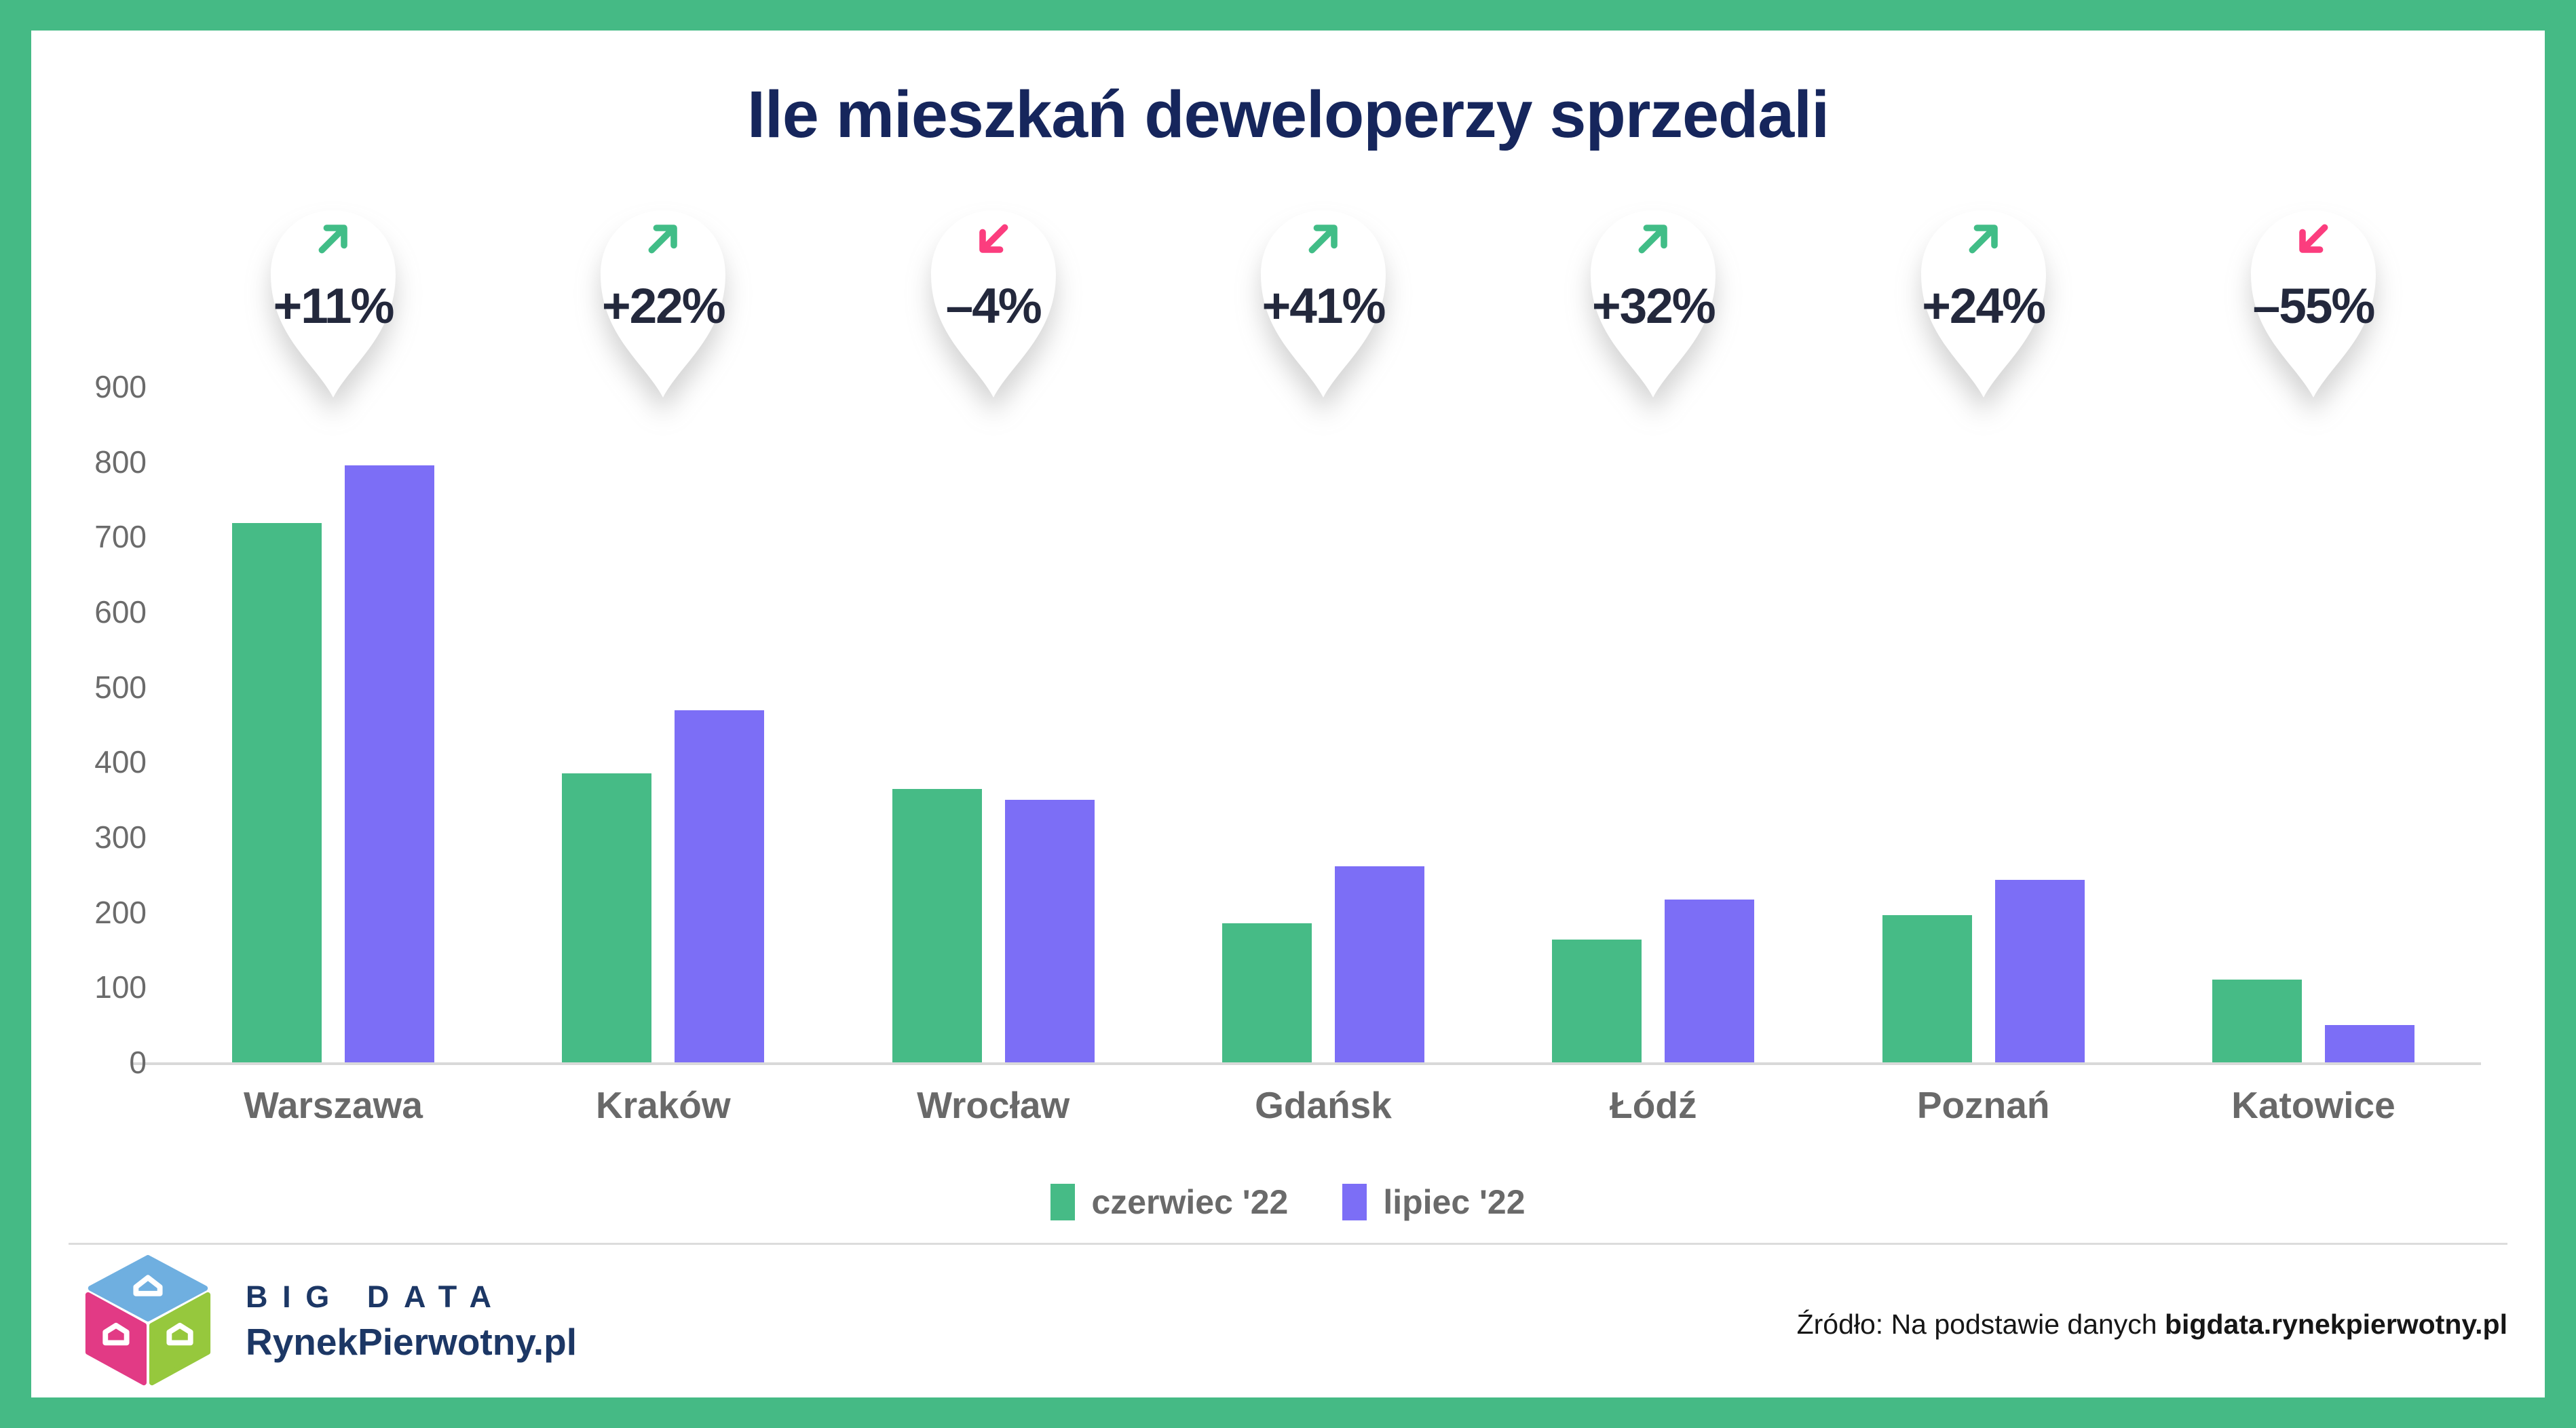 The height and width of the screenshot is (1428, 2576). What do you see at coordinates (120, 537) in the screenshot?
I see `y-axis-tick-700: 700` at bounding box center [120, 537].